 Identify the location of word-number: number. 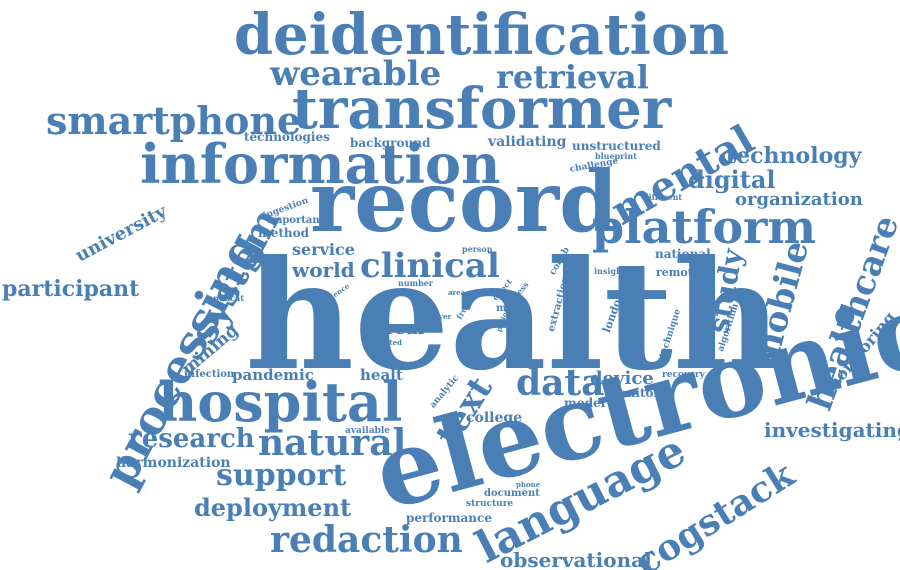
(415, 283).